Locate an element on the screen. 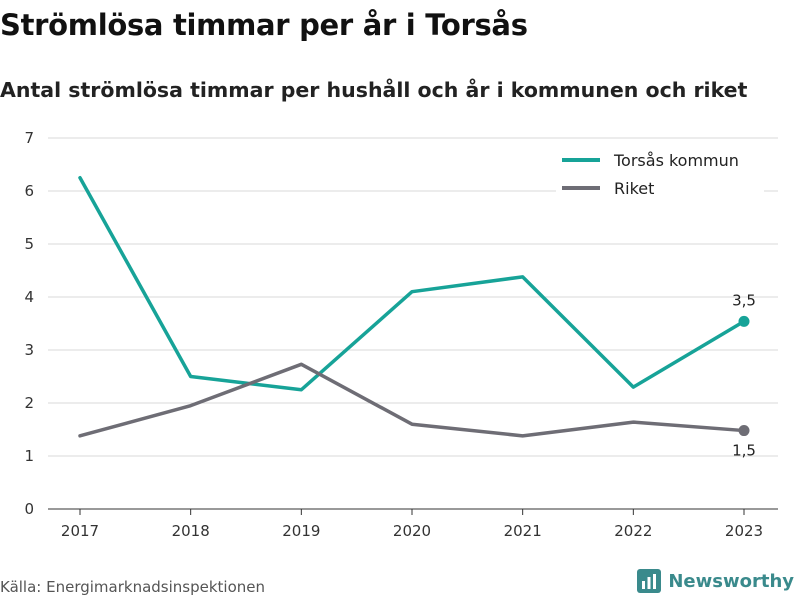  y-tick-label: 6 is located at coordinates (29, 191).